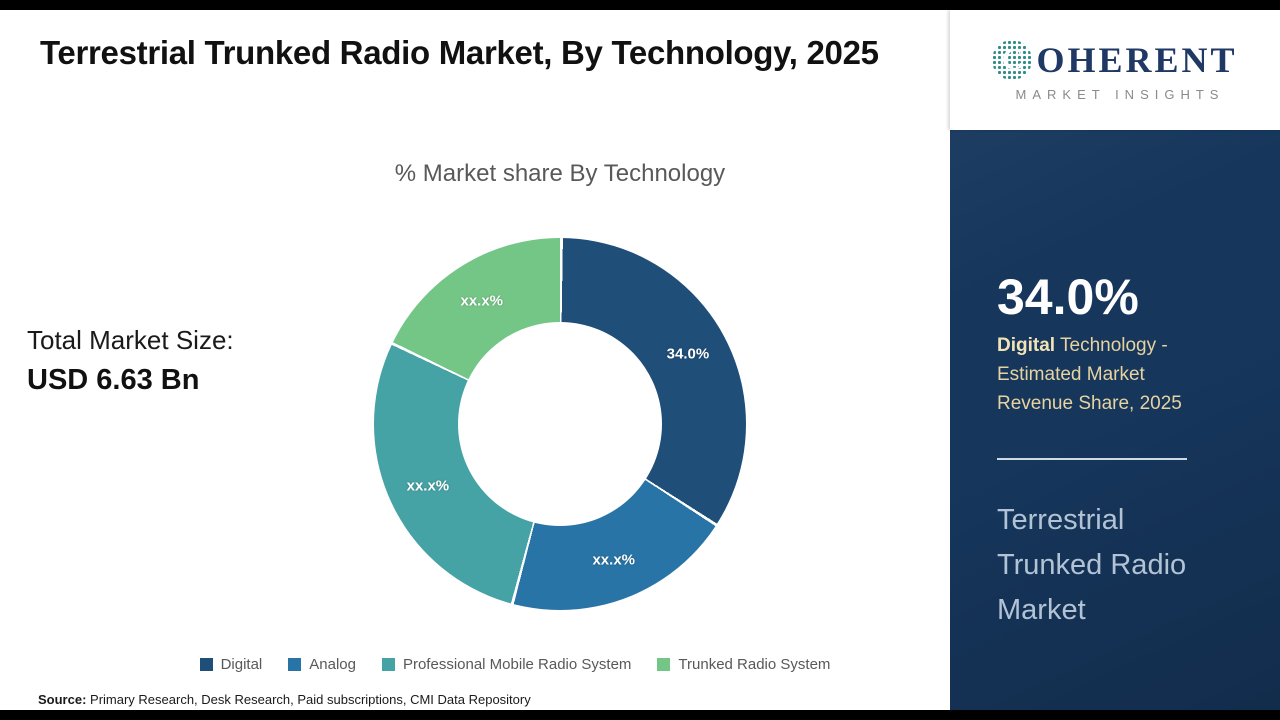 The image size is (1280, 720). What do you see at coordinates (1026, 345) in the screenshot?
I see `stat-desc-bold: Digital` at bounding box center [1026, 345].